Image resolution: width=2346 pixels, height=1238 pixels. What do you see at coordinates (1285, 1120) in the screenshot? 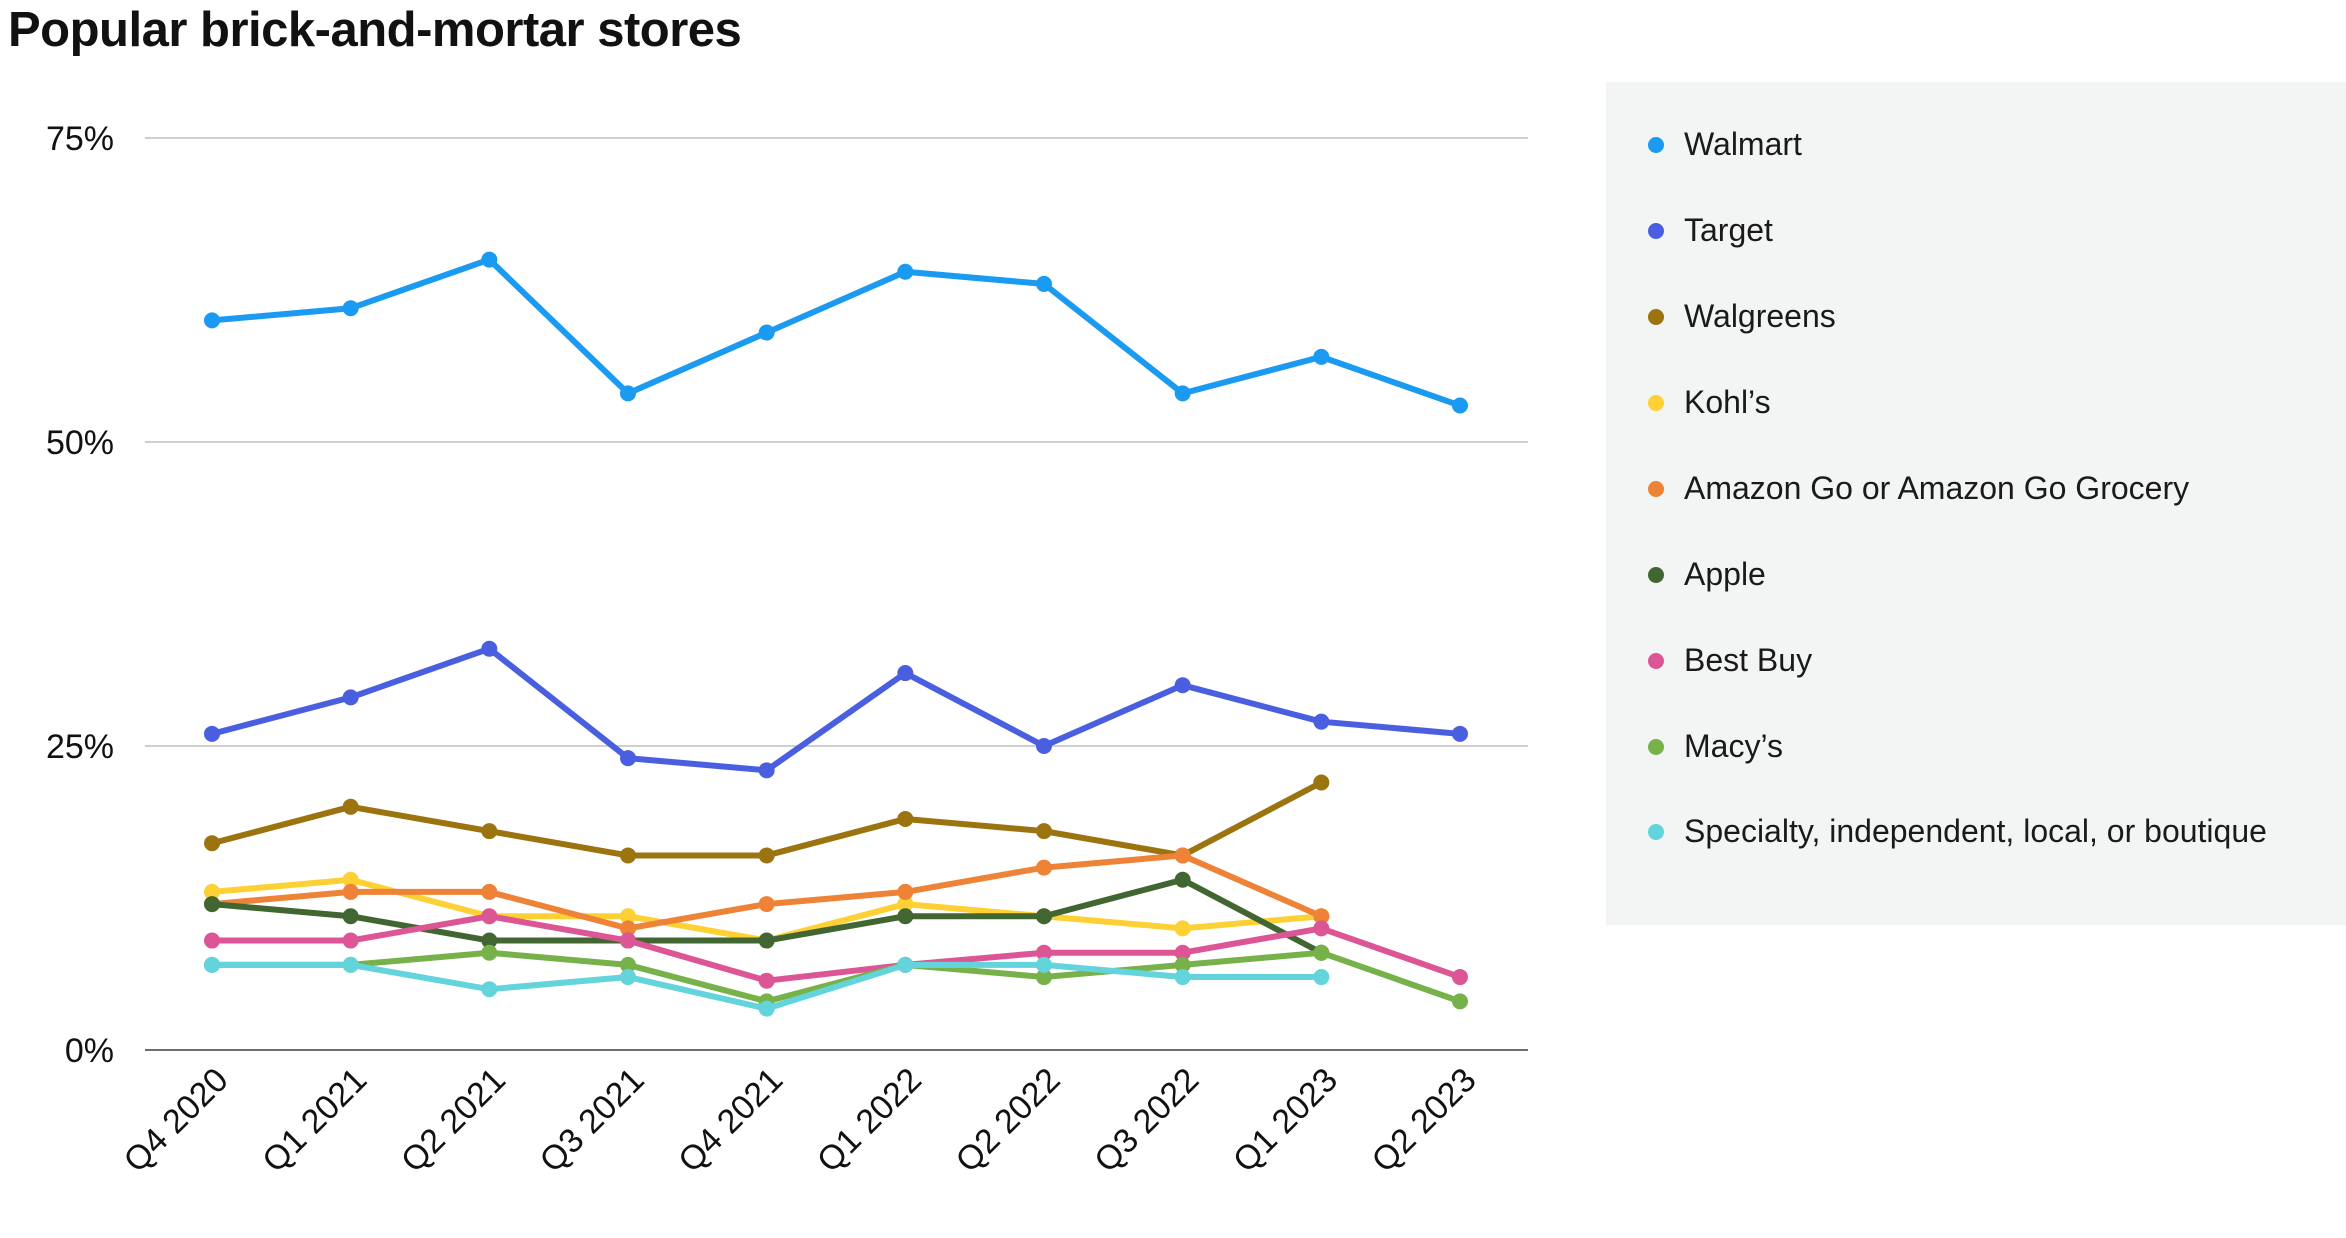
I see `x-tick-label: Q1 2023` at bounding box center [1285, 1120].